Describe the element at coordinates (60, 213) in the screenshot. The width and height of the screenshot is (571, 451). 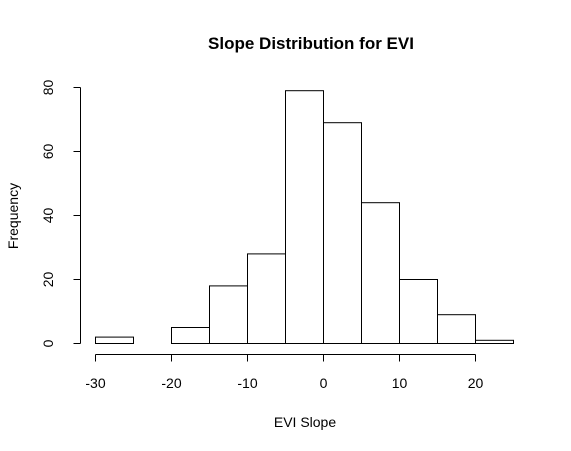
I see `y-axis: 0 20 40 60 80` at that location.